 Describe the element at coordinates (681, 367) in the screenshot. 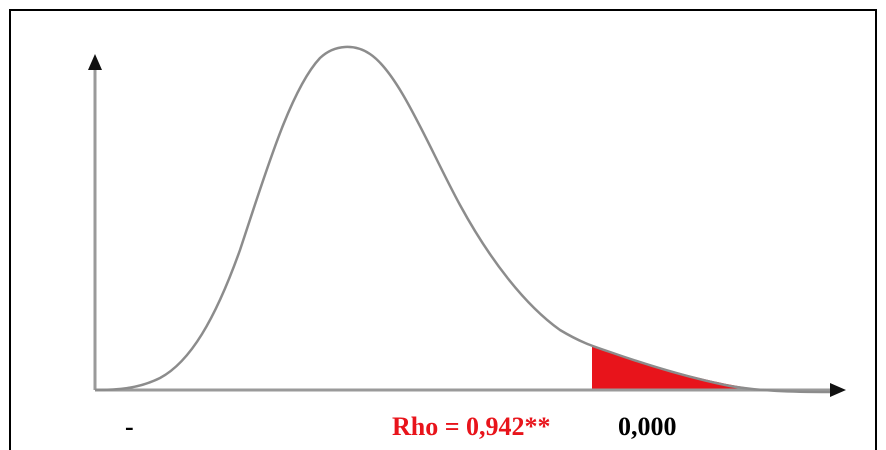

I see `rejection-region` at that location.